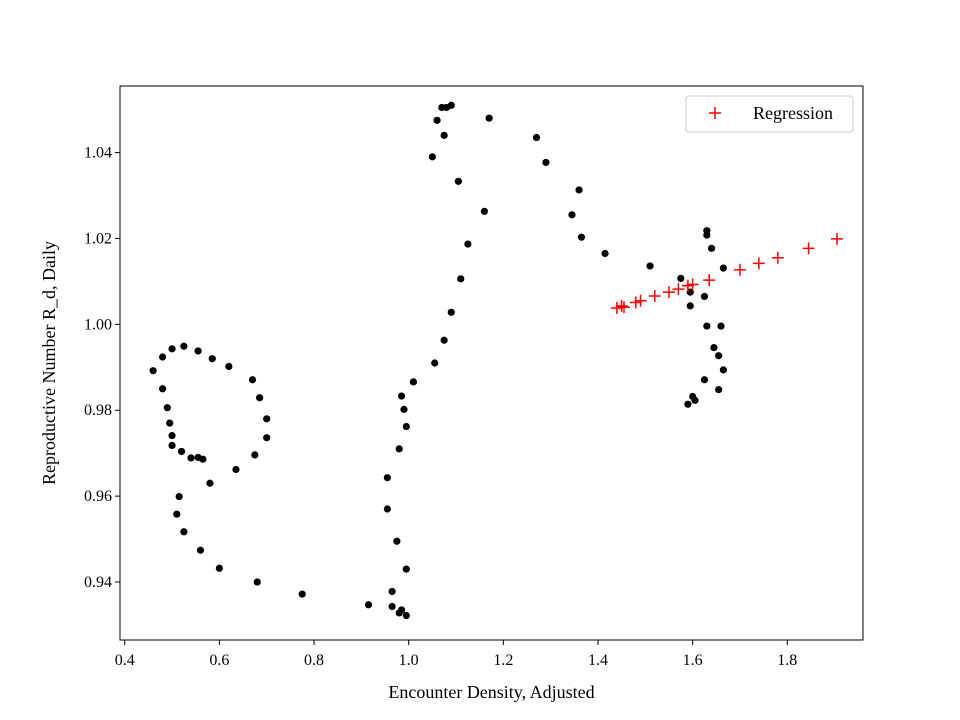 Image resolution: width=960 pixels, height=720 pixels. I want to click on y-tick-label: 0.96, so click(98, 496).